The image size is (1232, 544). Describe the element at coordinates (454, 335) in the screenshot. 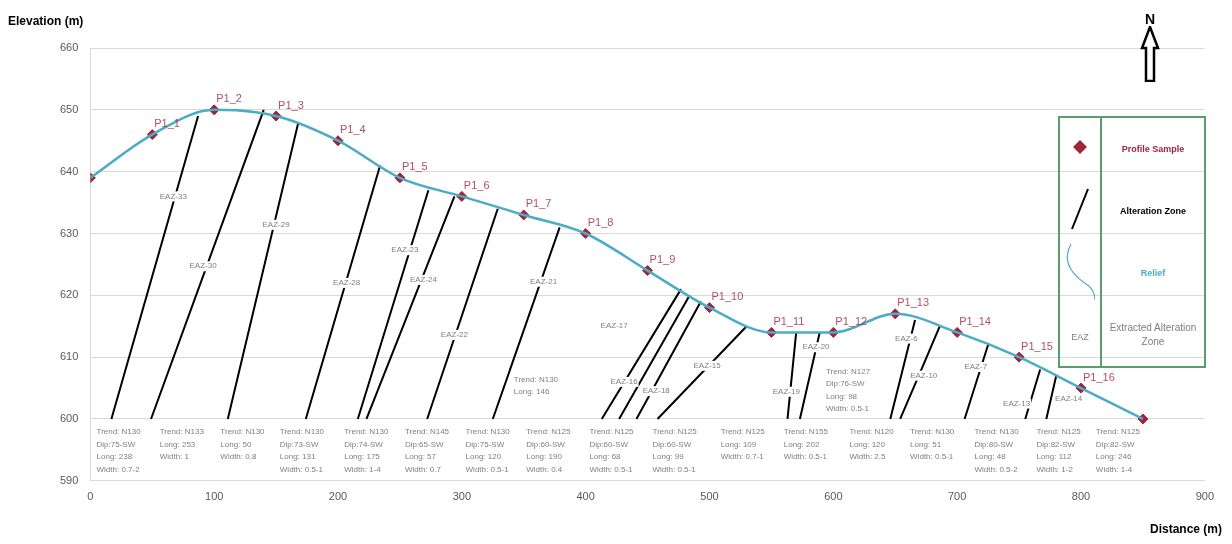

I see `annotation: EAZ-22` at that location.